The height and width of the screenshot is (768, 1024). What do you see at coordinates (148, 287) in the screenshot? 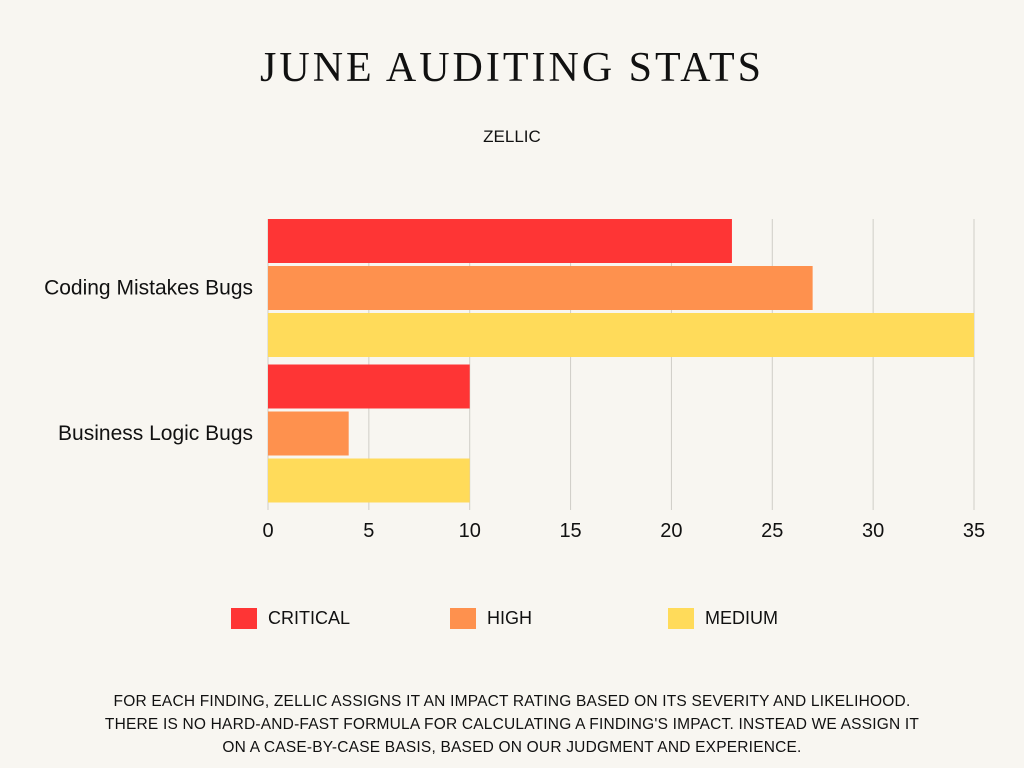
I see `category-label: Coding Mistakes Bugs` at bounding box center [148, 287].